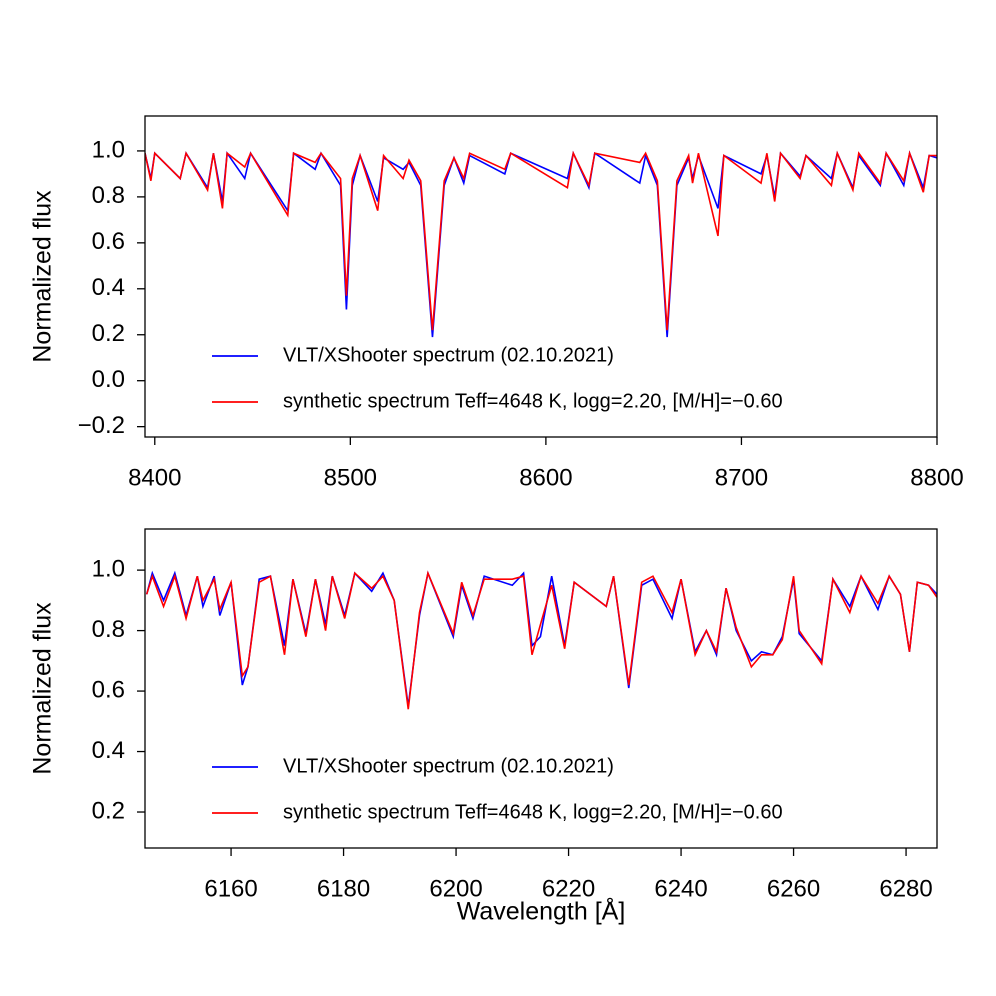  I want to click on x-axis-label: Wavelength [Å], so click(541, 911).